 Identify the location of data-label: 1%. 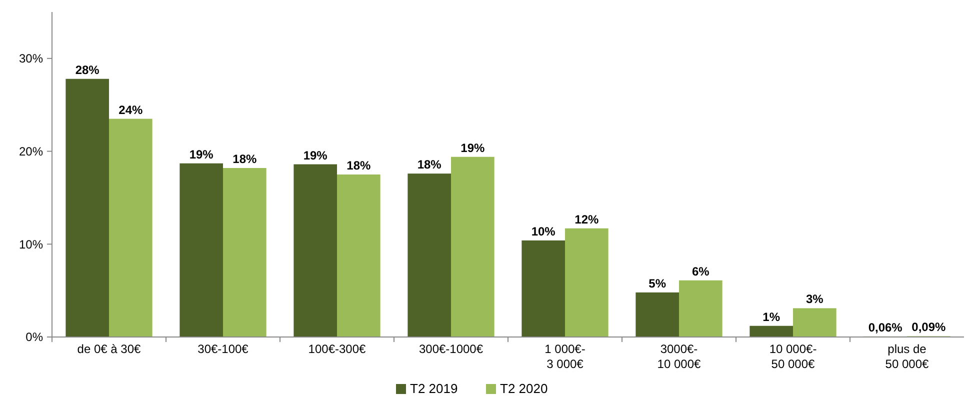
(771, 317).